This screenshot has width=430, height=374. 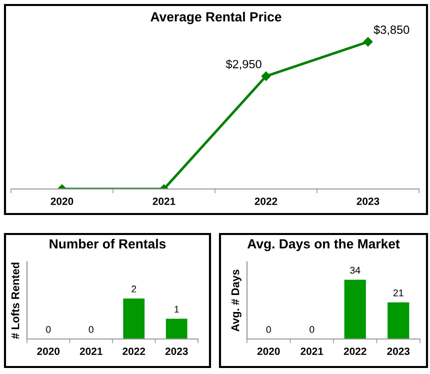 I want to click on data-label: 1, so click(x=176, y=309).